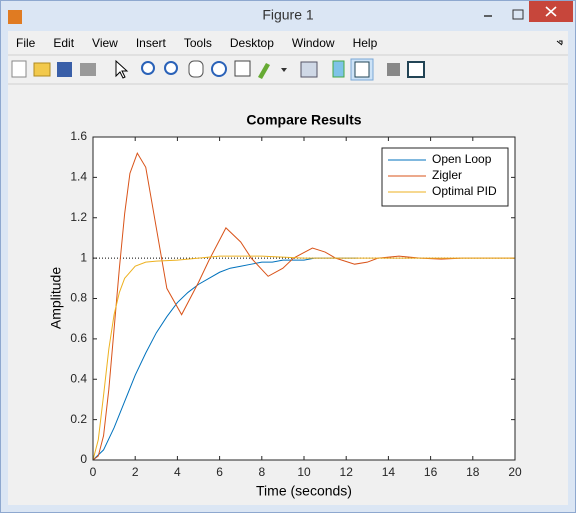  What do you see at coordinates (393, 69) in the screenshot?
I see `tool-hide-tools` at bounding box center [393, 69].